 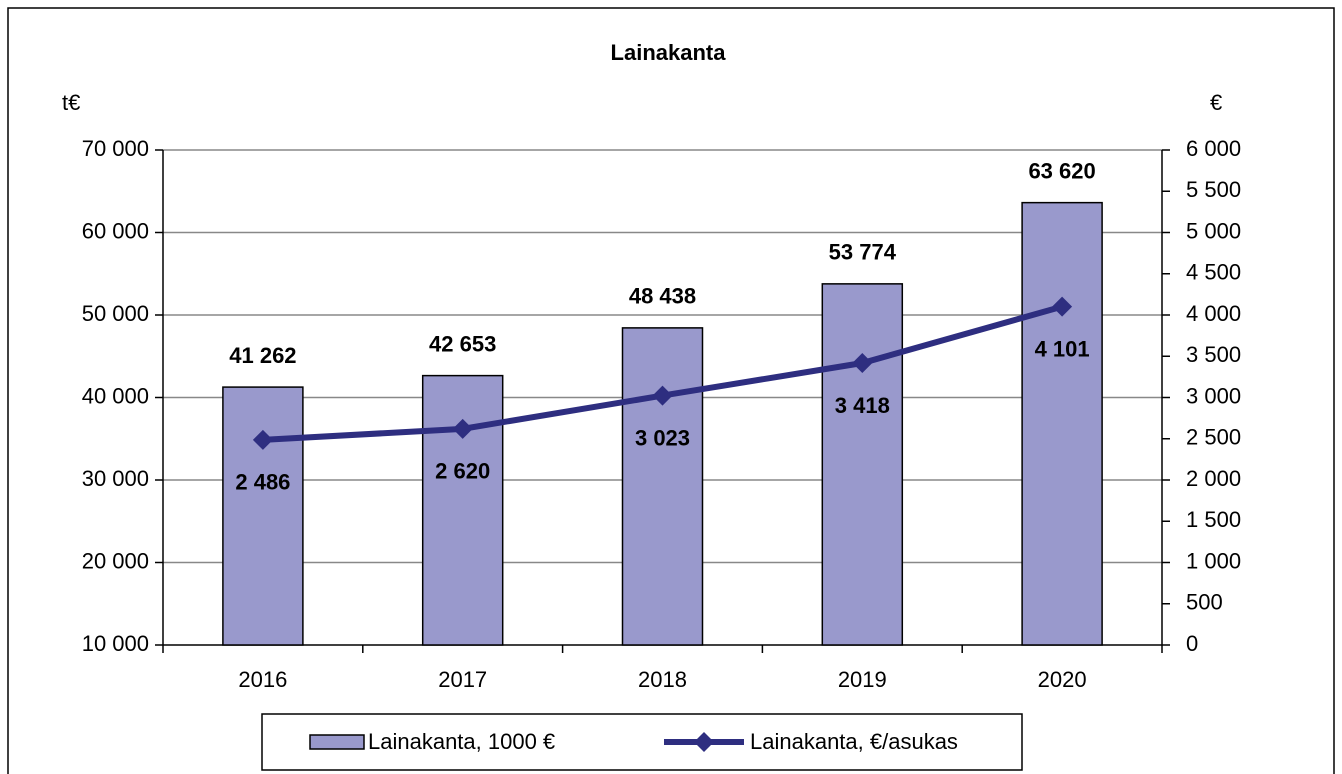 What do you see at coordinates (1062, 348) in the screenshot?
I see `data-label: 4 101` at bounding box center [1062, 348].